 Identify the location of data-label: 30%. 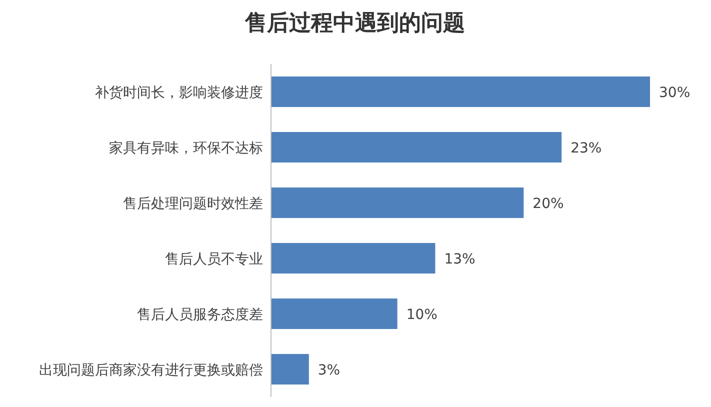
(674, 92).